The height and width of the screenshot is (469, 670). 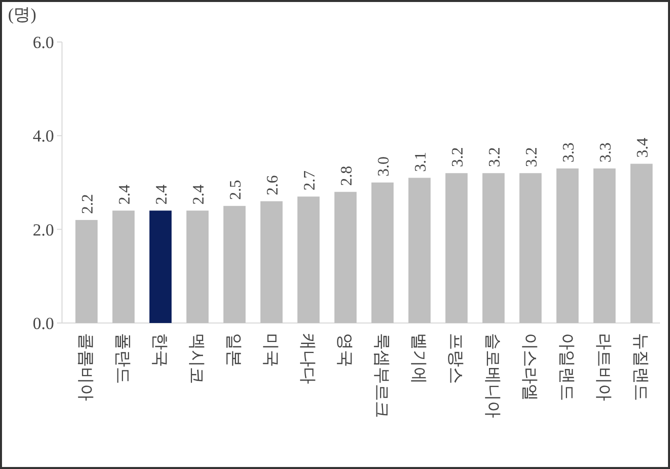 I want to click on x-tick-label: 프랑스, so click(x=456, y=358).